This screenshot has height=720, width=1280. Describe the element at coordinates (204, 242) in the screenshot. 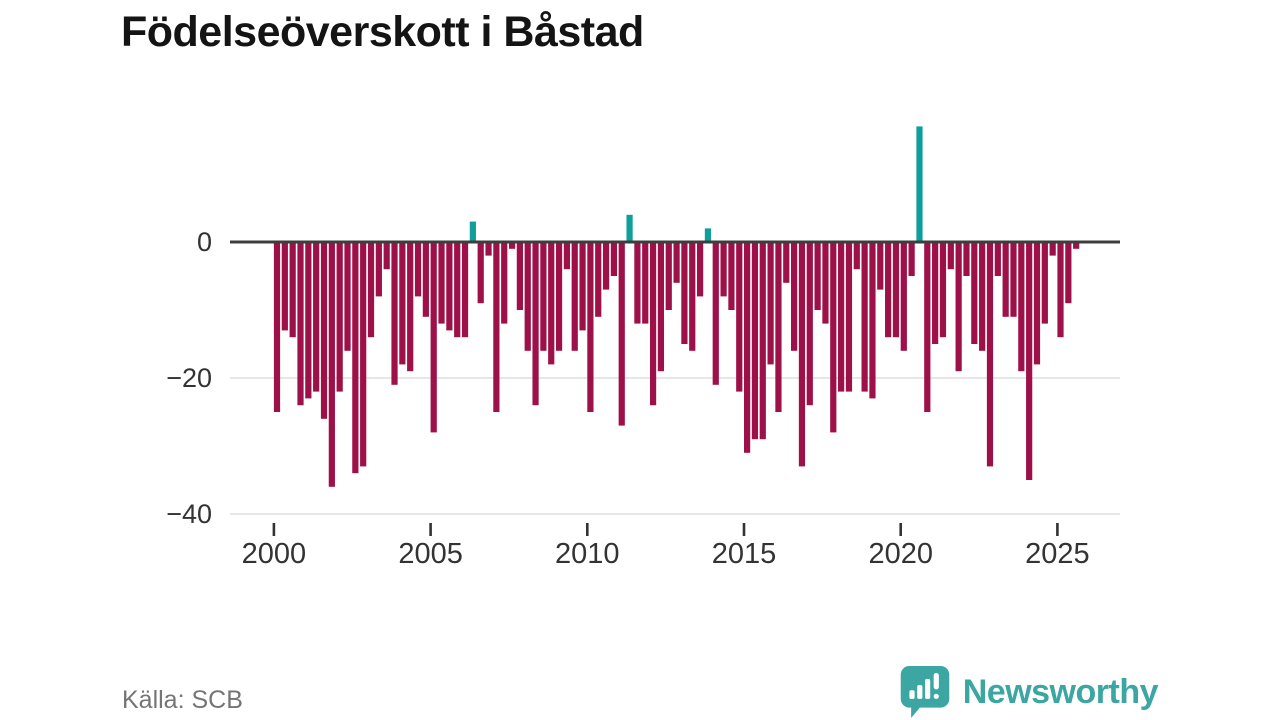

I see `y-axis-tick-label: 0` at that location.